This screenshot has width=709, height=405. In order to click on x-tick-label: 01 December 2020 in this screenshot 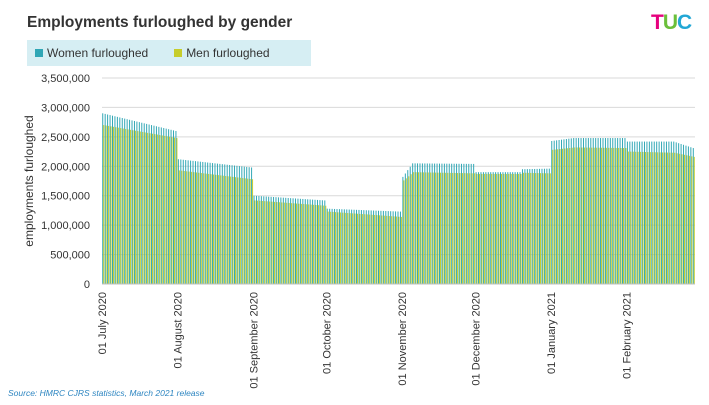, I will do `click(476, 339)`.